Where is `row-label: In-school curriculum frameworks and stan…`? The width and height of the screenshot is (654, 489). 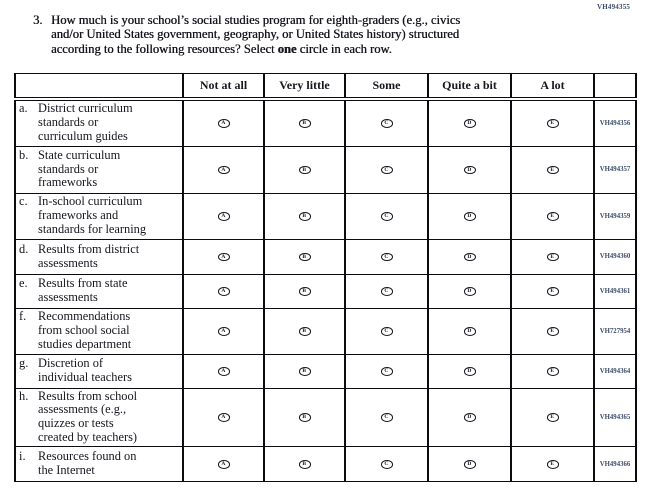
row-label: In-school curriculum frameworks and stan… is located at coordinates (92, 215).